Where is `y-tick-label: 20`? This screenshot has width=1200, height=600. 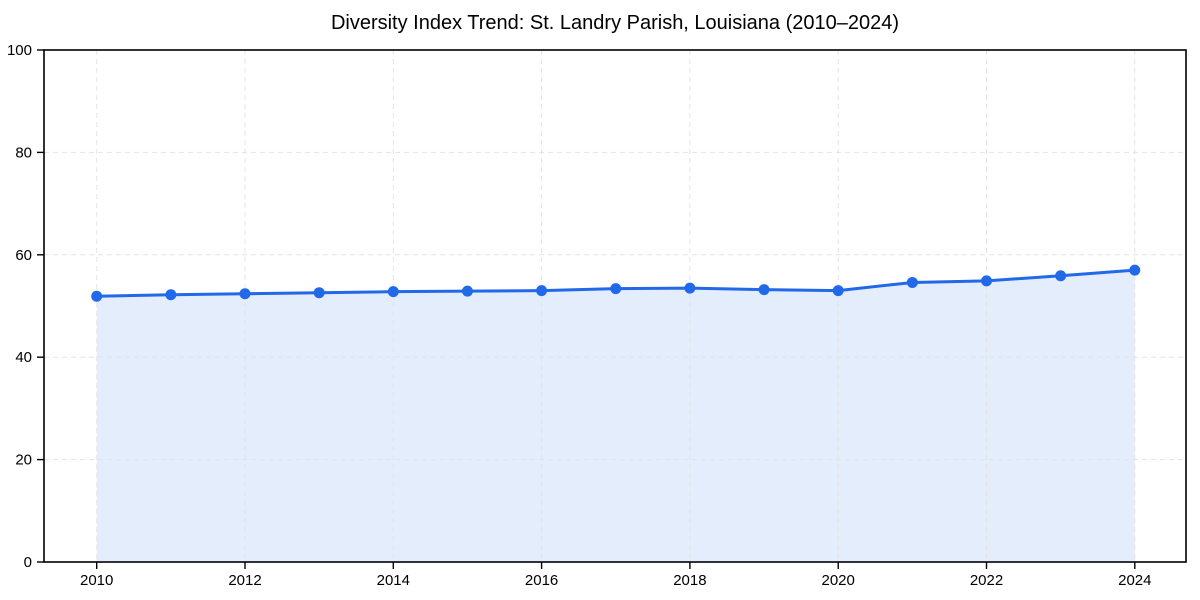
y-tick-label: 20 is located at coordinates (23, 460).